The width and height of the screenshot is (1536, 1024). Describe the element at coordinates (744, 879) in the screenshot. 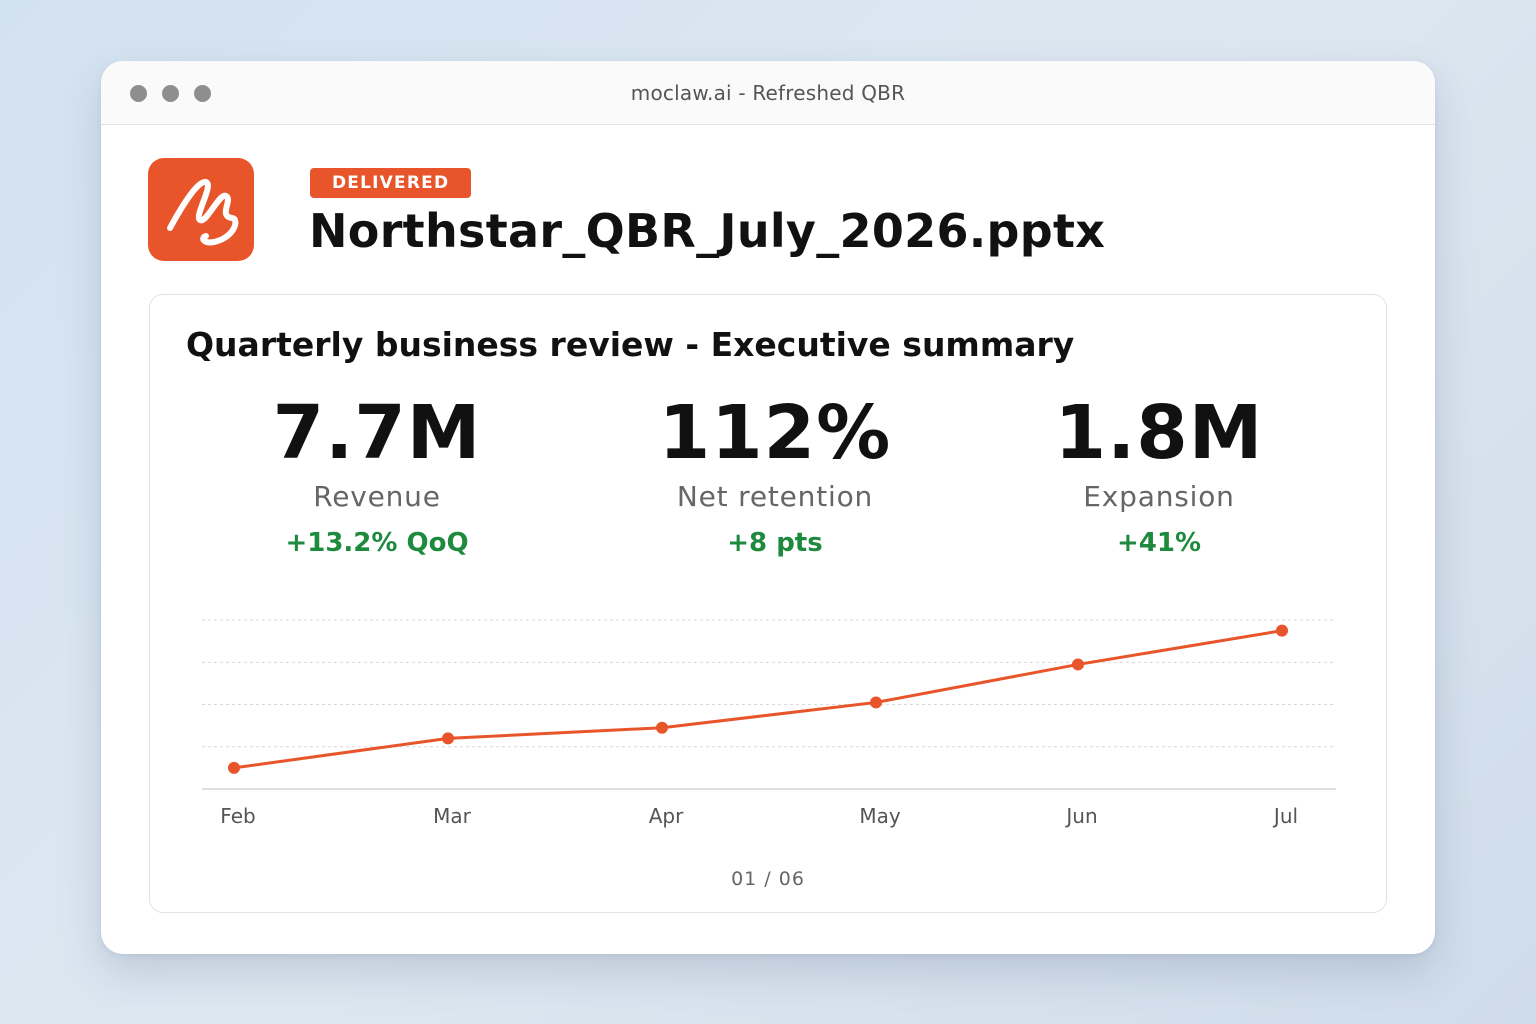

I see `current-page: 01` at that location.